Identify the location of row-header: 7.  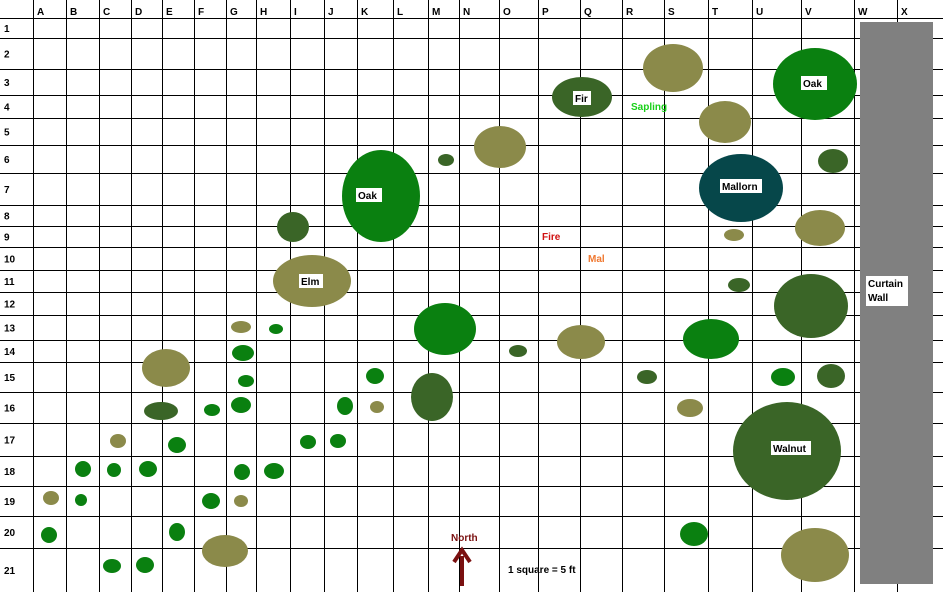
(7, 190).